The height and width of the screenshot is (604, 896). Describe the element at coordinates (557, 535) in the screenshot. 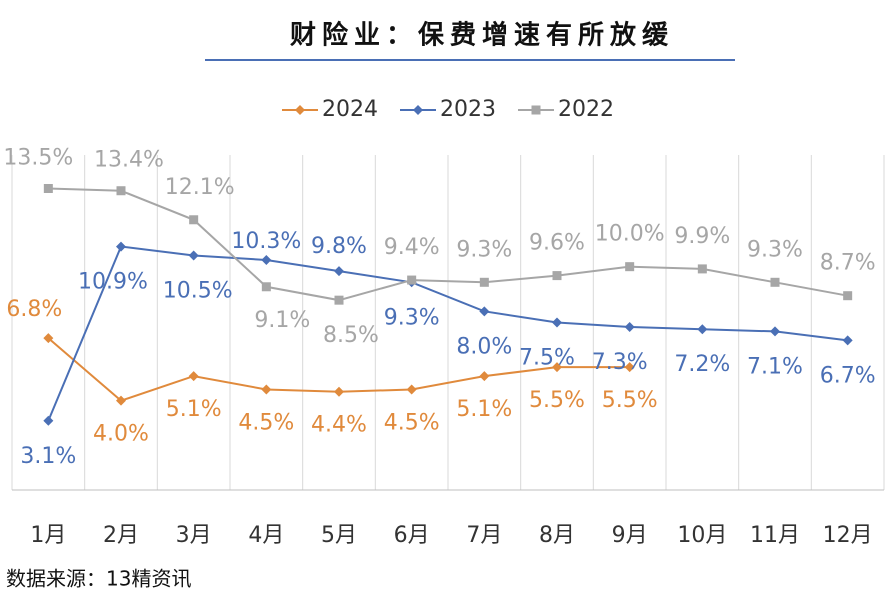

I see `x-tick-label: 8月` at that location.